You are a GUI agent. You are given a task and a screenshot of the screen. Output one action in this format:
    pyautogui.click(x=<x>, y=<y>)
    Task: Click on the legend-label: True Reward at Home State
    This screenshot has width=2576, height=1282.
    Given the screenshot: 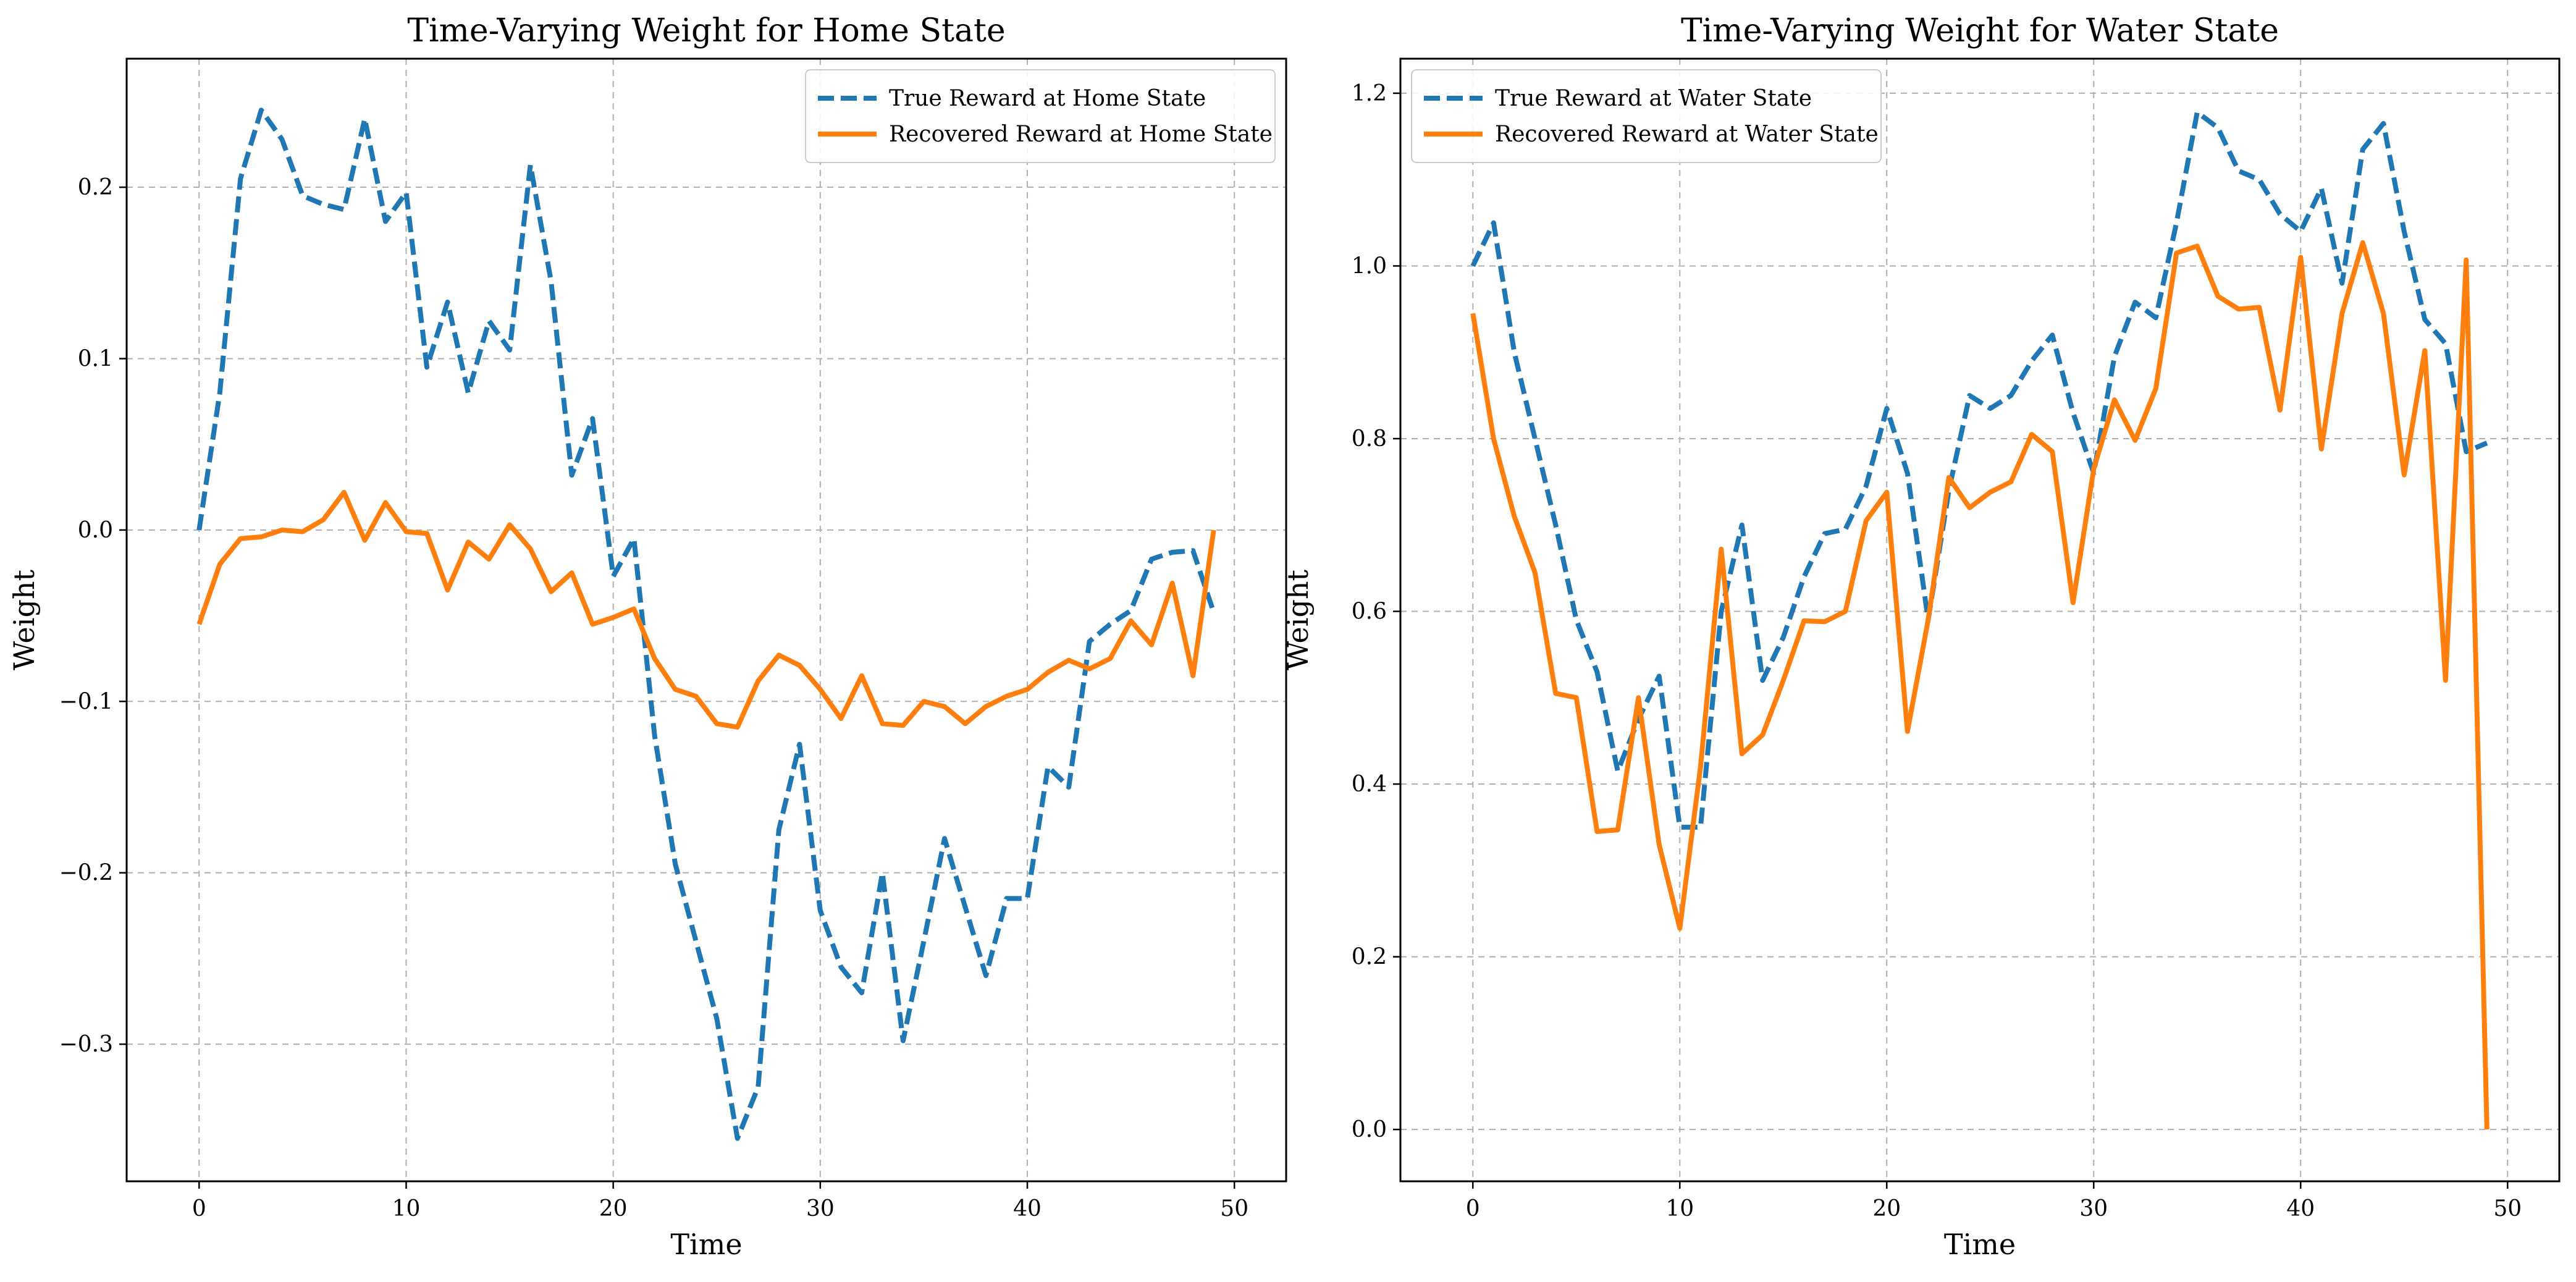 What is the action you would take?
    pyautogui.click(x=1047, y=98)
    